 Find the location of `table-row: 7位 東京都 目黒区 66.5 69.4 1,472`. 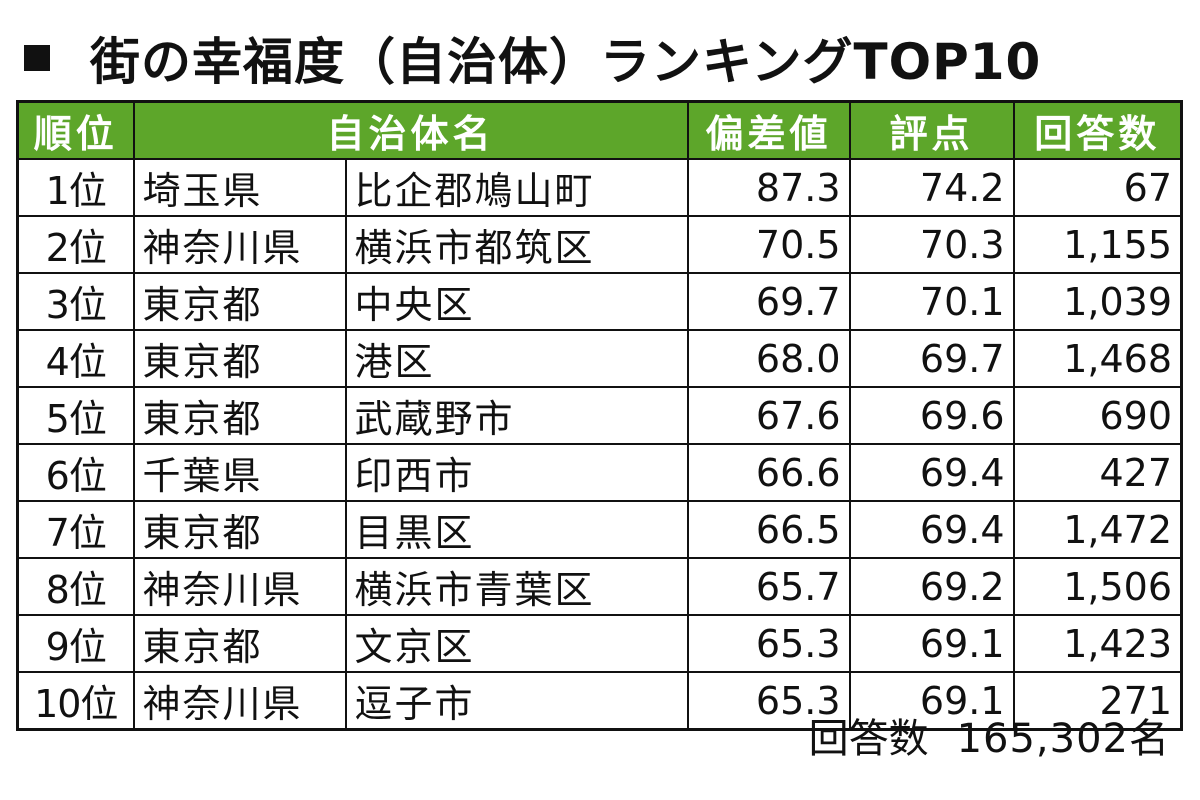

table-row: 7位 東京都 目黒区 66.5 69.4 1,472 is located at coordinates (599, 529).